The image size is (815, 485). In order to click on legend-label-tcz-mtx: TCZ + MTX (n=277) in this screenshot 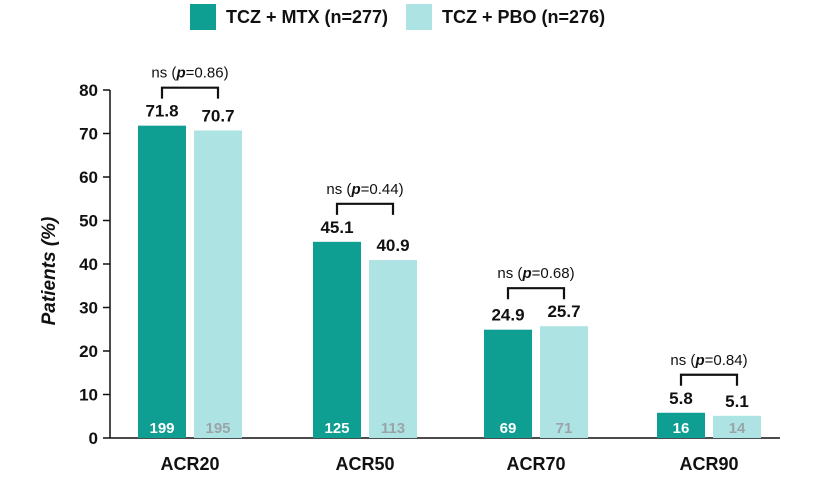, I will do `click(307, 16)`.